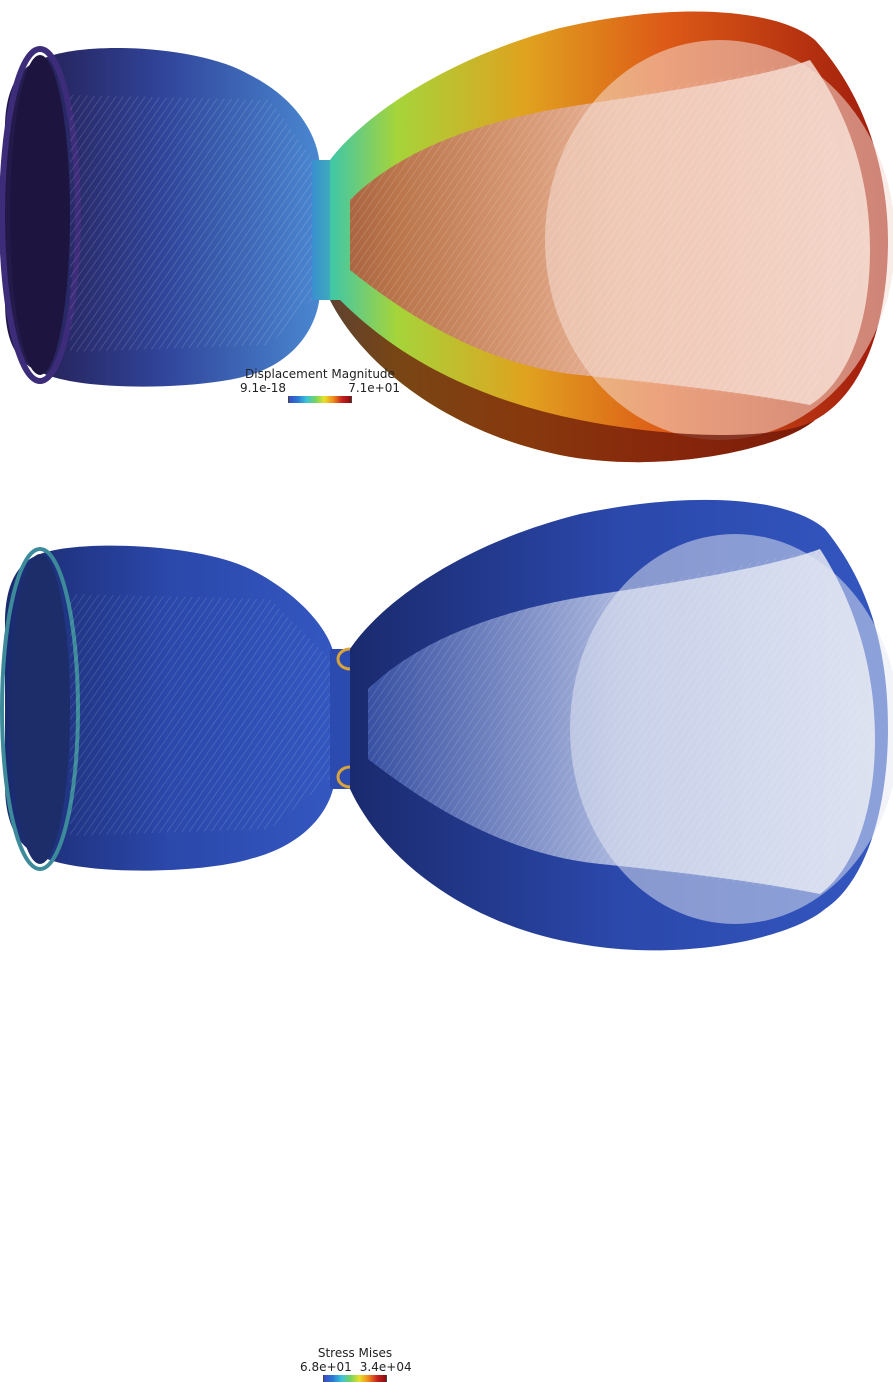 The image size is (893, 1382). What do you see at coordinates (320, 388) in the screenshot?
I see `legend-range: 9.1e-18 7.1e+01` at bounding box center [320, 388].